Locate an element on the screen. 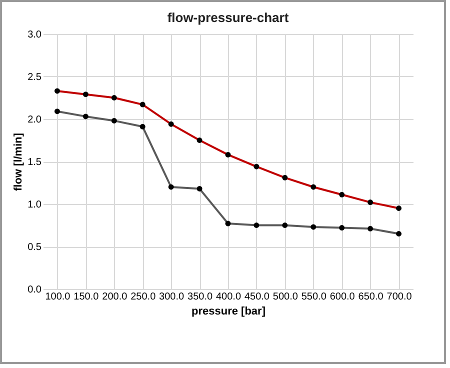  x-tick-label: 450.0 is located at coordinates (257, 297).